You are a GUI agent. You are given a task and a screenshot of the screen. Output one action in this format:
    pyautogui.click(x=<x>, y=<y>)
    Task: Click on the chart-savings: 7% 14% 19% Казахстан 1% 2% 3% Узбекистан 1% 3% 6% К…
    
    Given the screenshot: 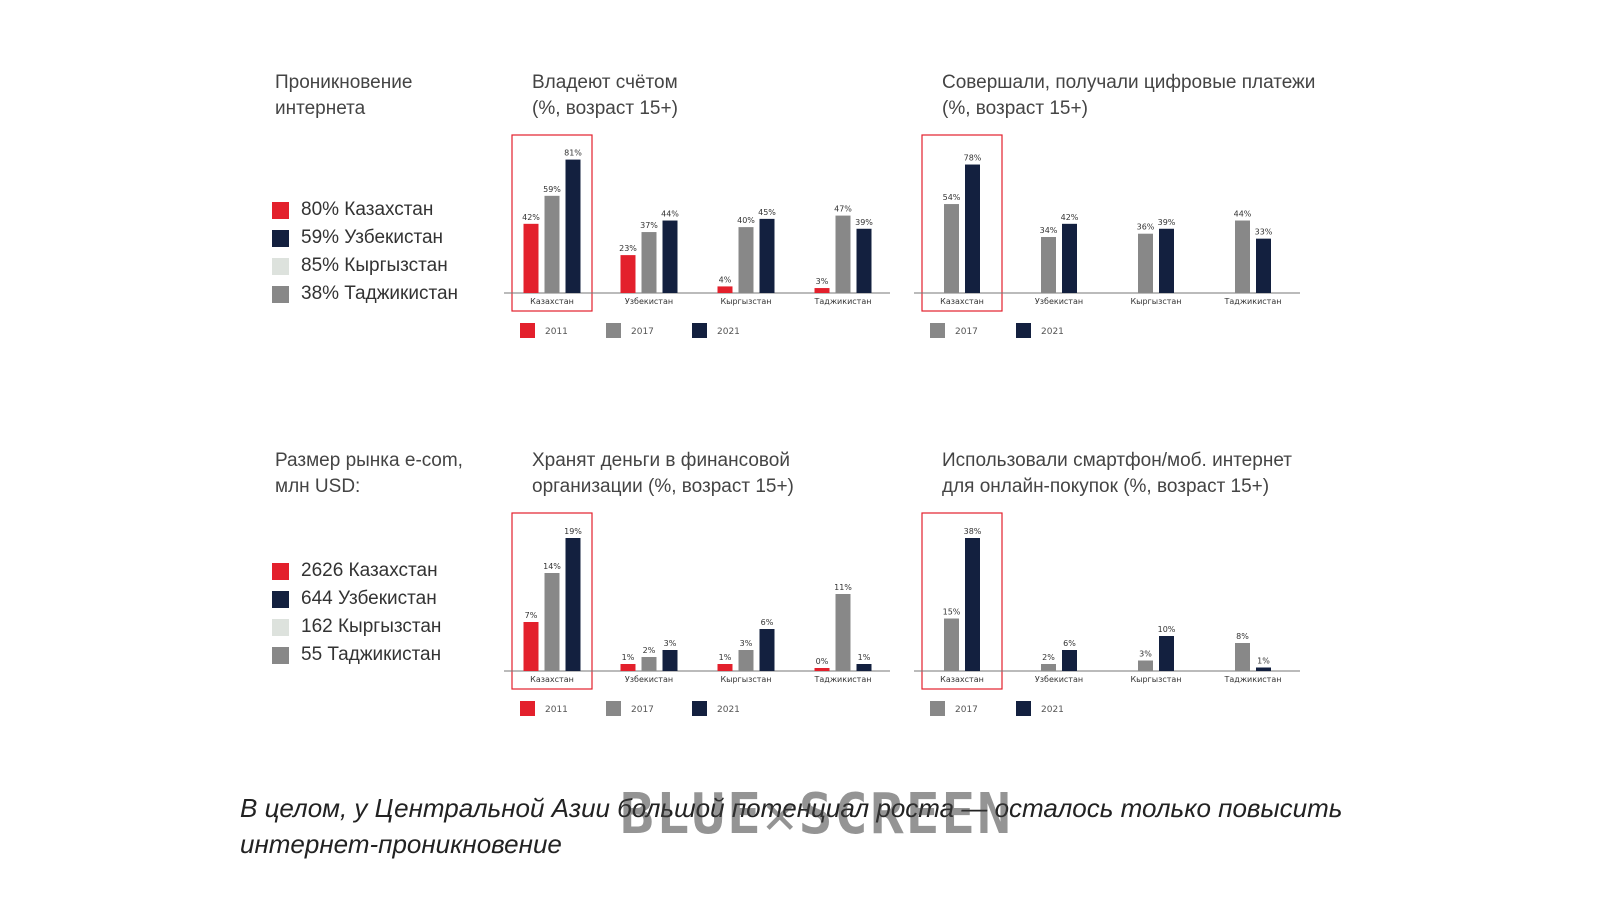 What is the action you would take?
    pyautogui.click(x=707, y=623)
    